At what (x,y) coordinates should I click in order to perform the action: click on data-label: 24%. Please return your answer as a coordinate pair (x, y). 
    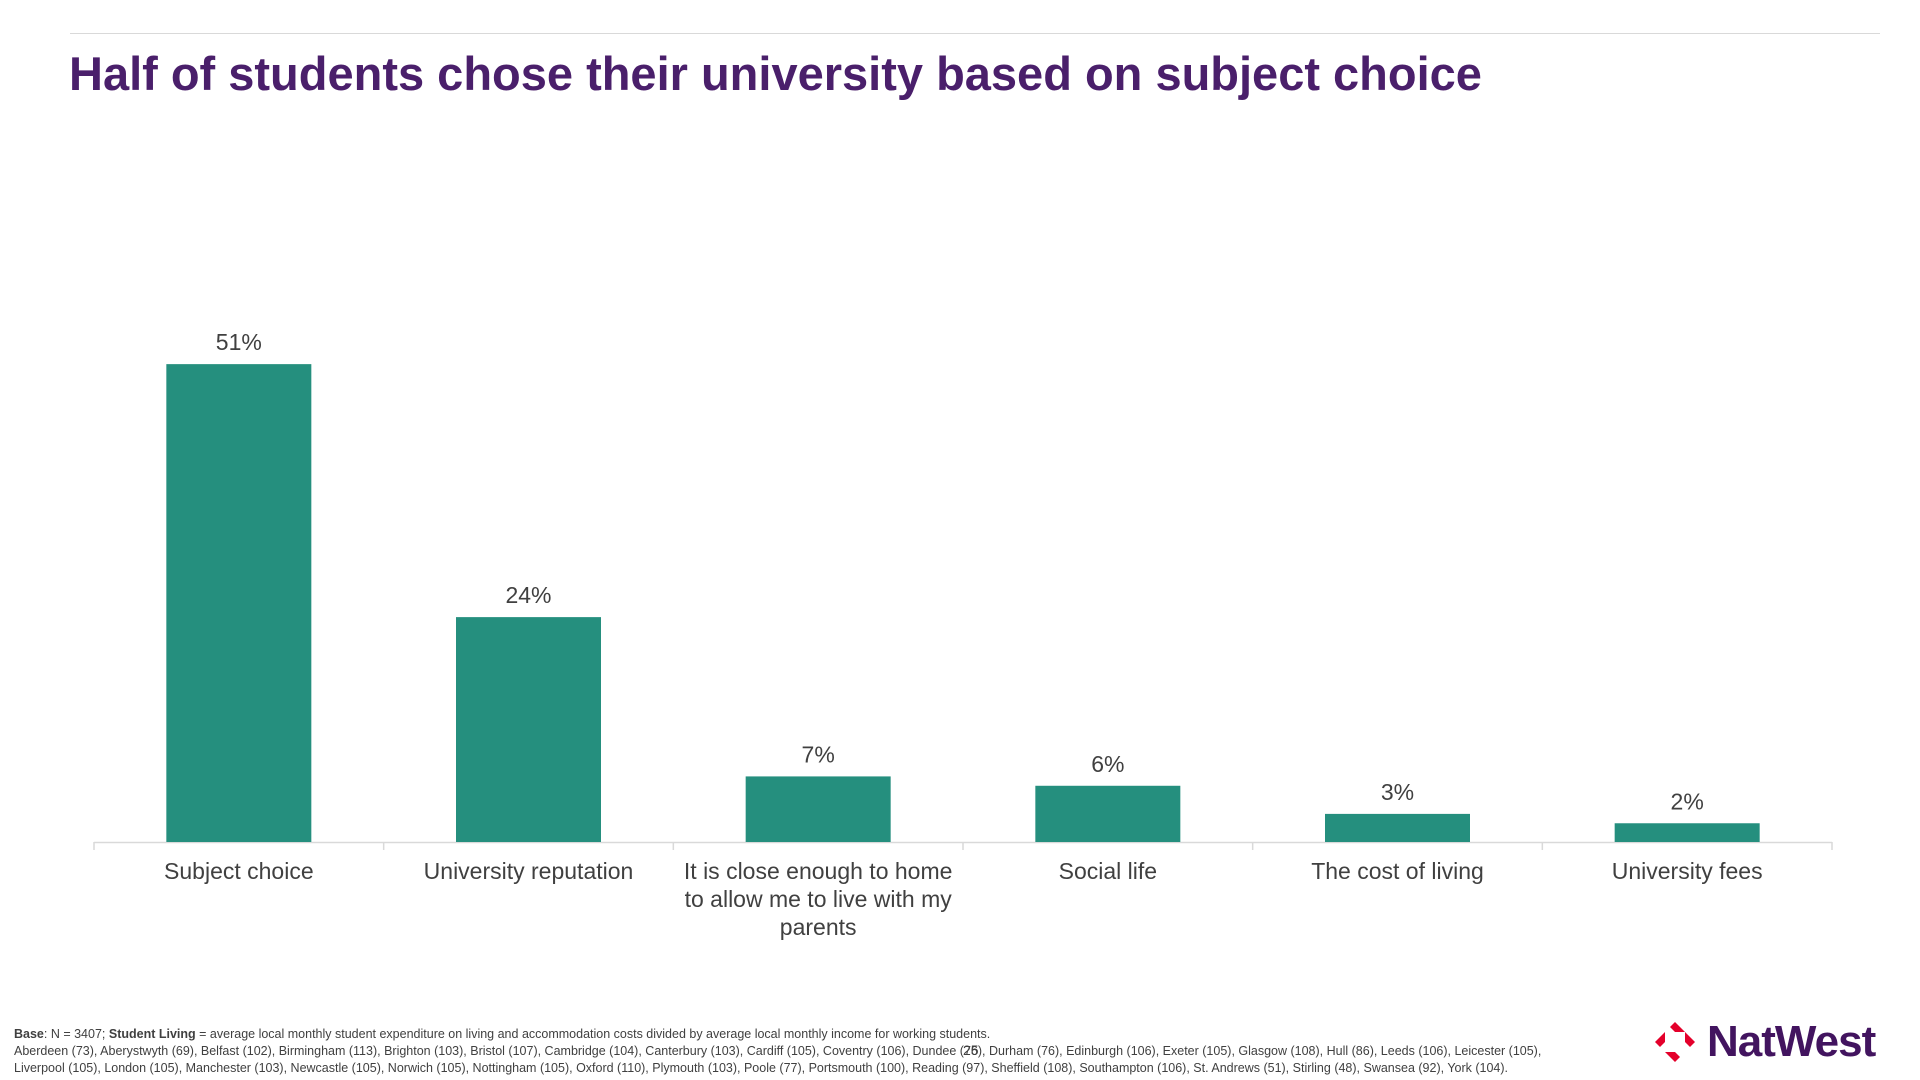
    Looking at the image, I should click on (528, 595).